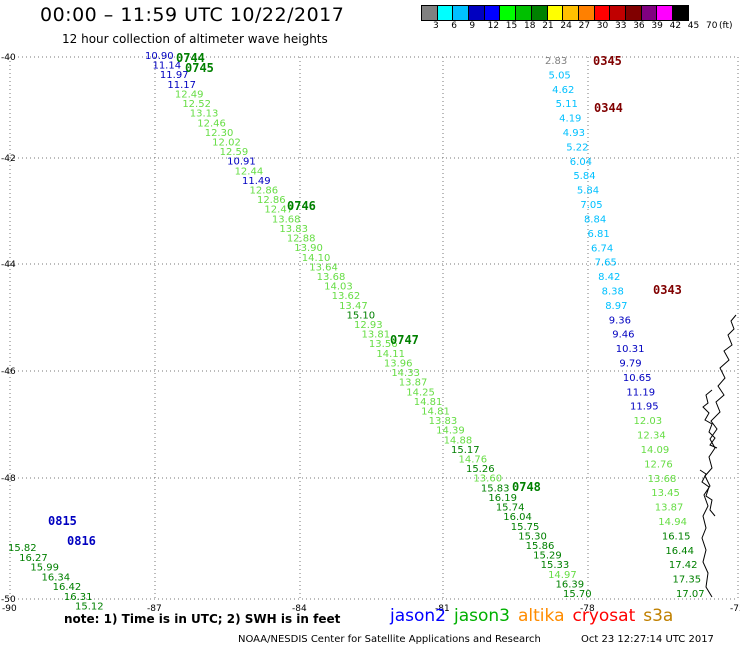 This screenshot has width=740, height=650. I want to click on swh-observation: 15.83, so click(495, 488).